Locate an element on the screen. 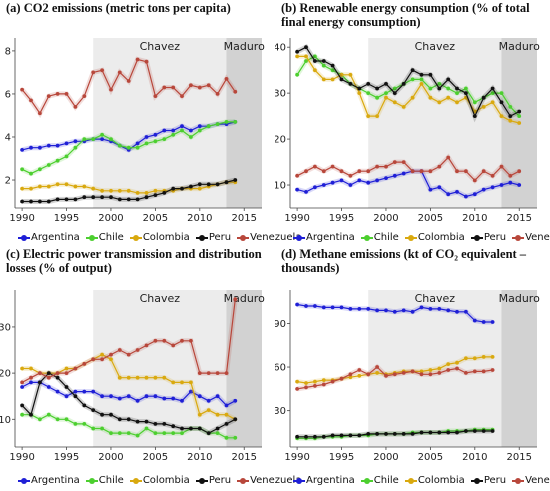 The image size is (550, 491). x-tick-label: 2005 is located at coordinates (155, 457).